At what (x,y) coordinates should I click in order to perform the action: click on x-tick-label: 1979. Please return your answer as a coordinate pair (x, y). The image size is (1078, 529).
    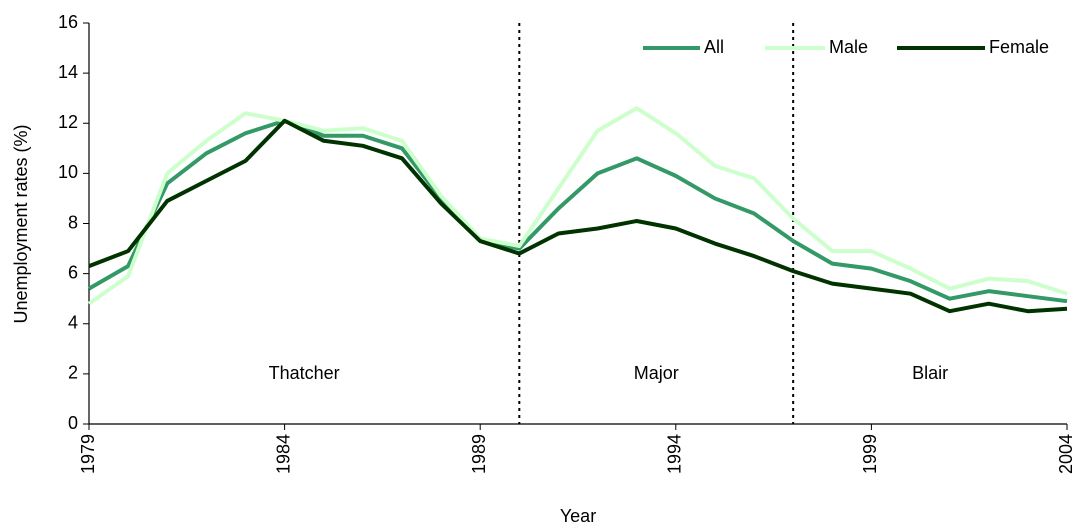
    Looking at the image, I should click on (88, 454).